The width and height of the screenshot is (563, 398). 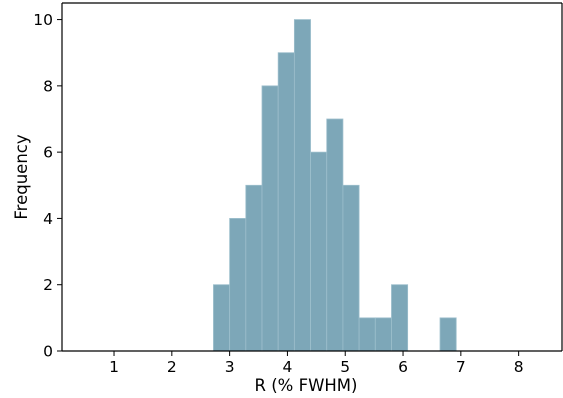 I want to click on y-tick-label: 2, so click(x=48, y=285).